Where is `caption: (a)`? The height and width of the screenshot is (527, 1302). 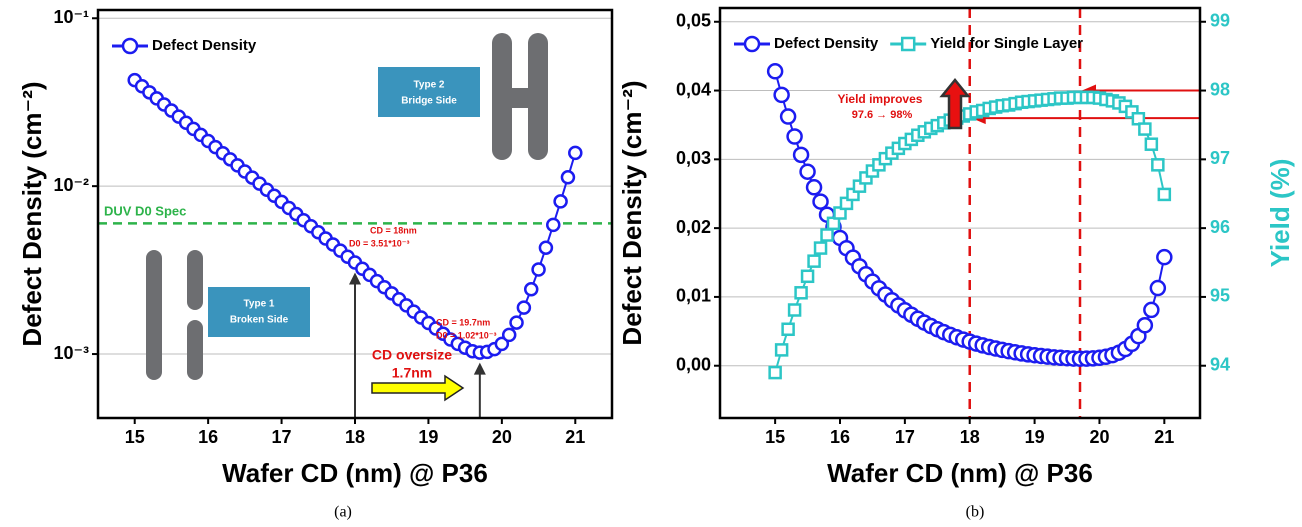
caption: (a) is located at coordinates (343, 512).